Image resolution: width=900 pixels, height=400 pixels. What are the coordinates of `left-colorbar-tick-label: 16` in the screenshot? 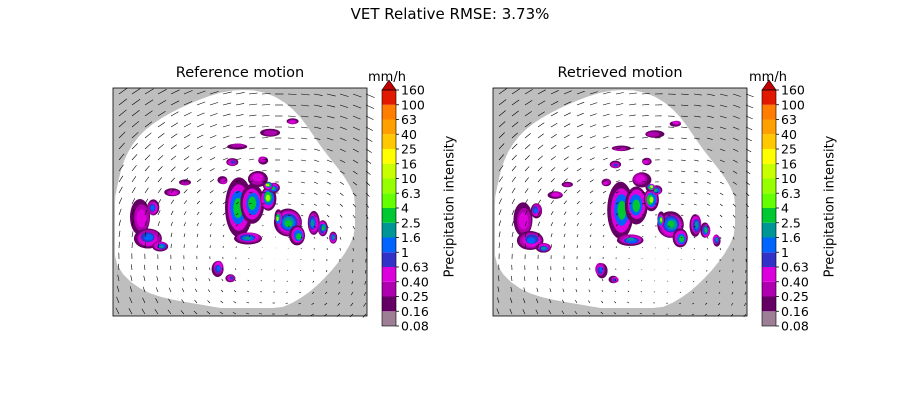 It's located at (409, 163).